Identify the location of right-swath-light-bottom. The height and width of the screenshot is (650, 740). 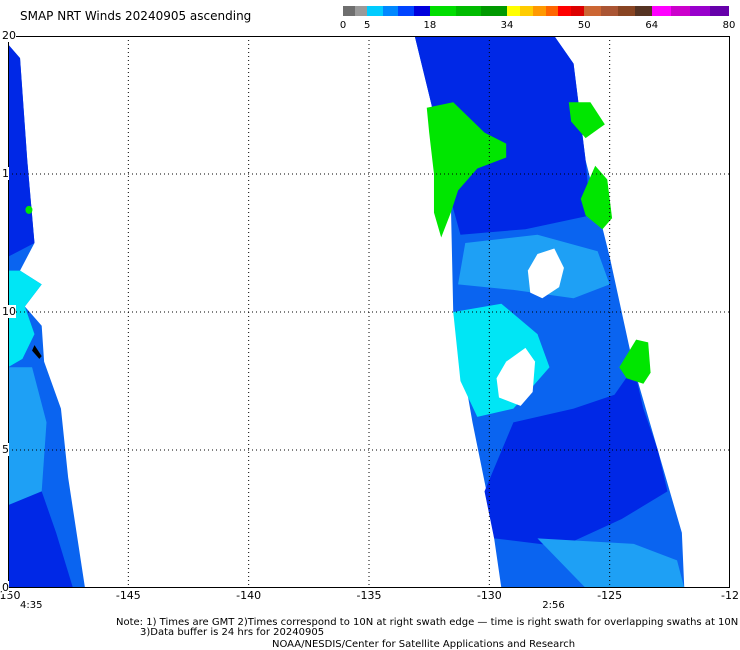
(611, 563).